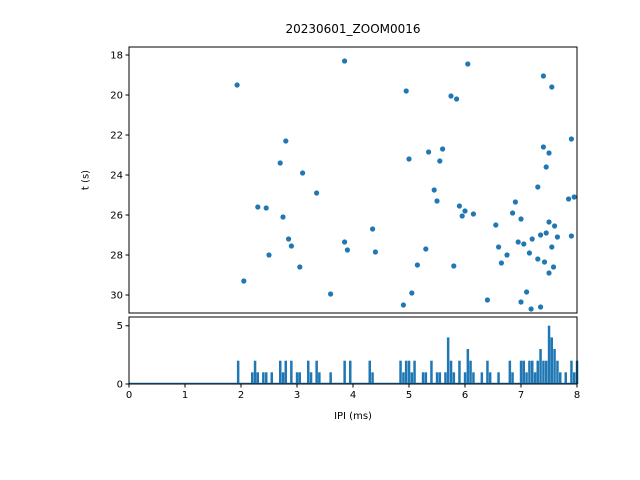  Describe the element at coordinates (116, 176) in the screenshot. I see `svg-text: 24` at that location.